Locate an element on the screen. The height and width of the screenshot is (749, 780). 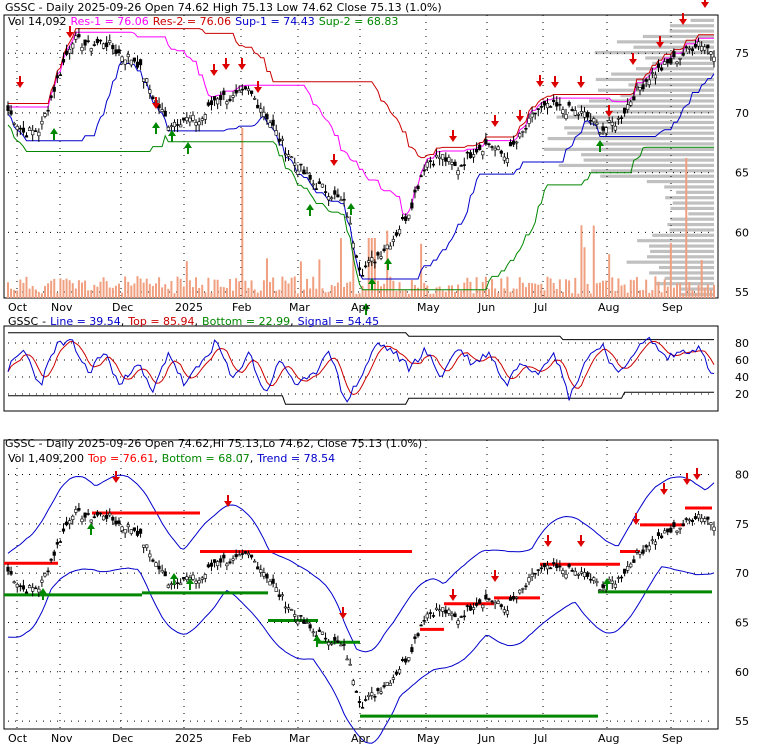
trend-y-tick-label: 65 is located at coordinates (742, 622).